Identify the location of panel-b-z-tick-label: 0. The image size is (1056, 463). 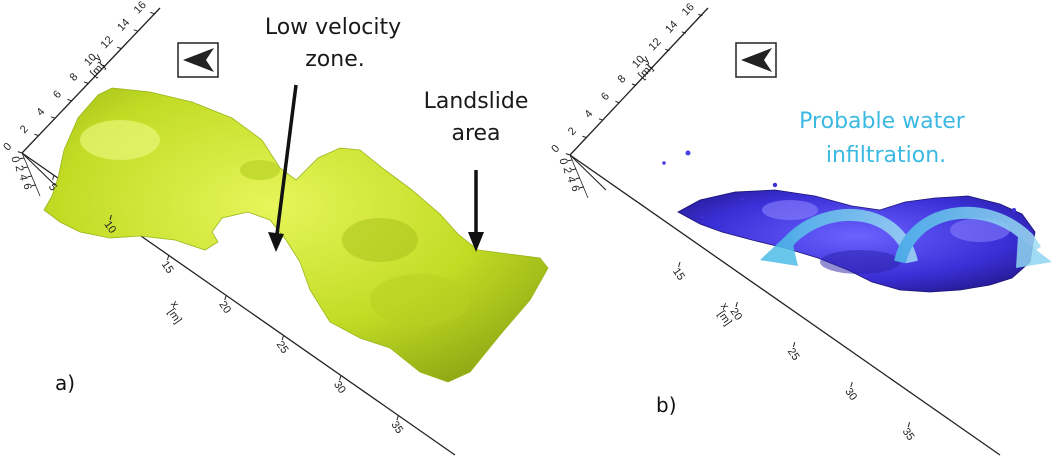
(563, 161).